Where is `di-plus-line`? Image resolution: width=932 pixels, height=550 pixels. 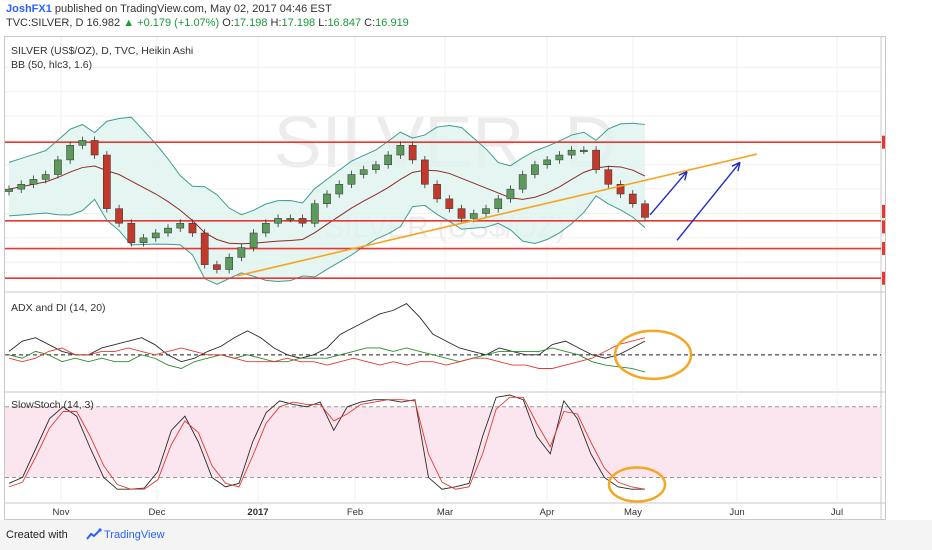 di-plus-line is located at coordinates (327, 360).